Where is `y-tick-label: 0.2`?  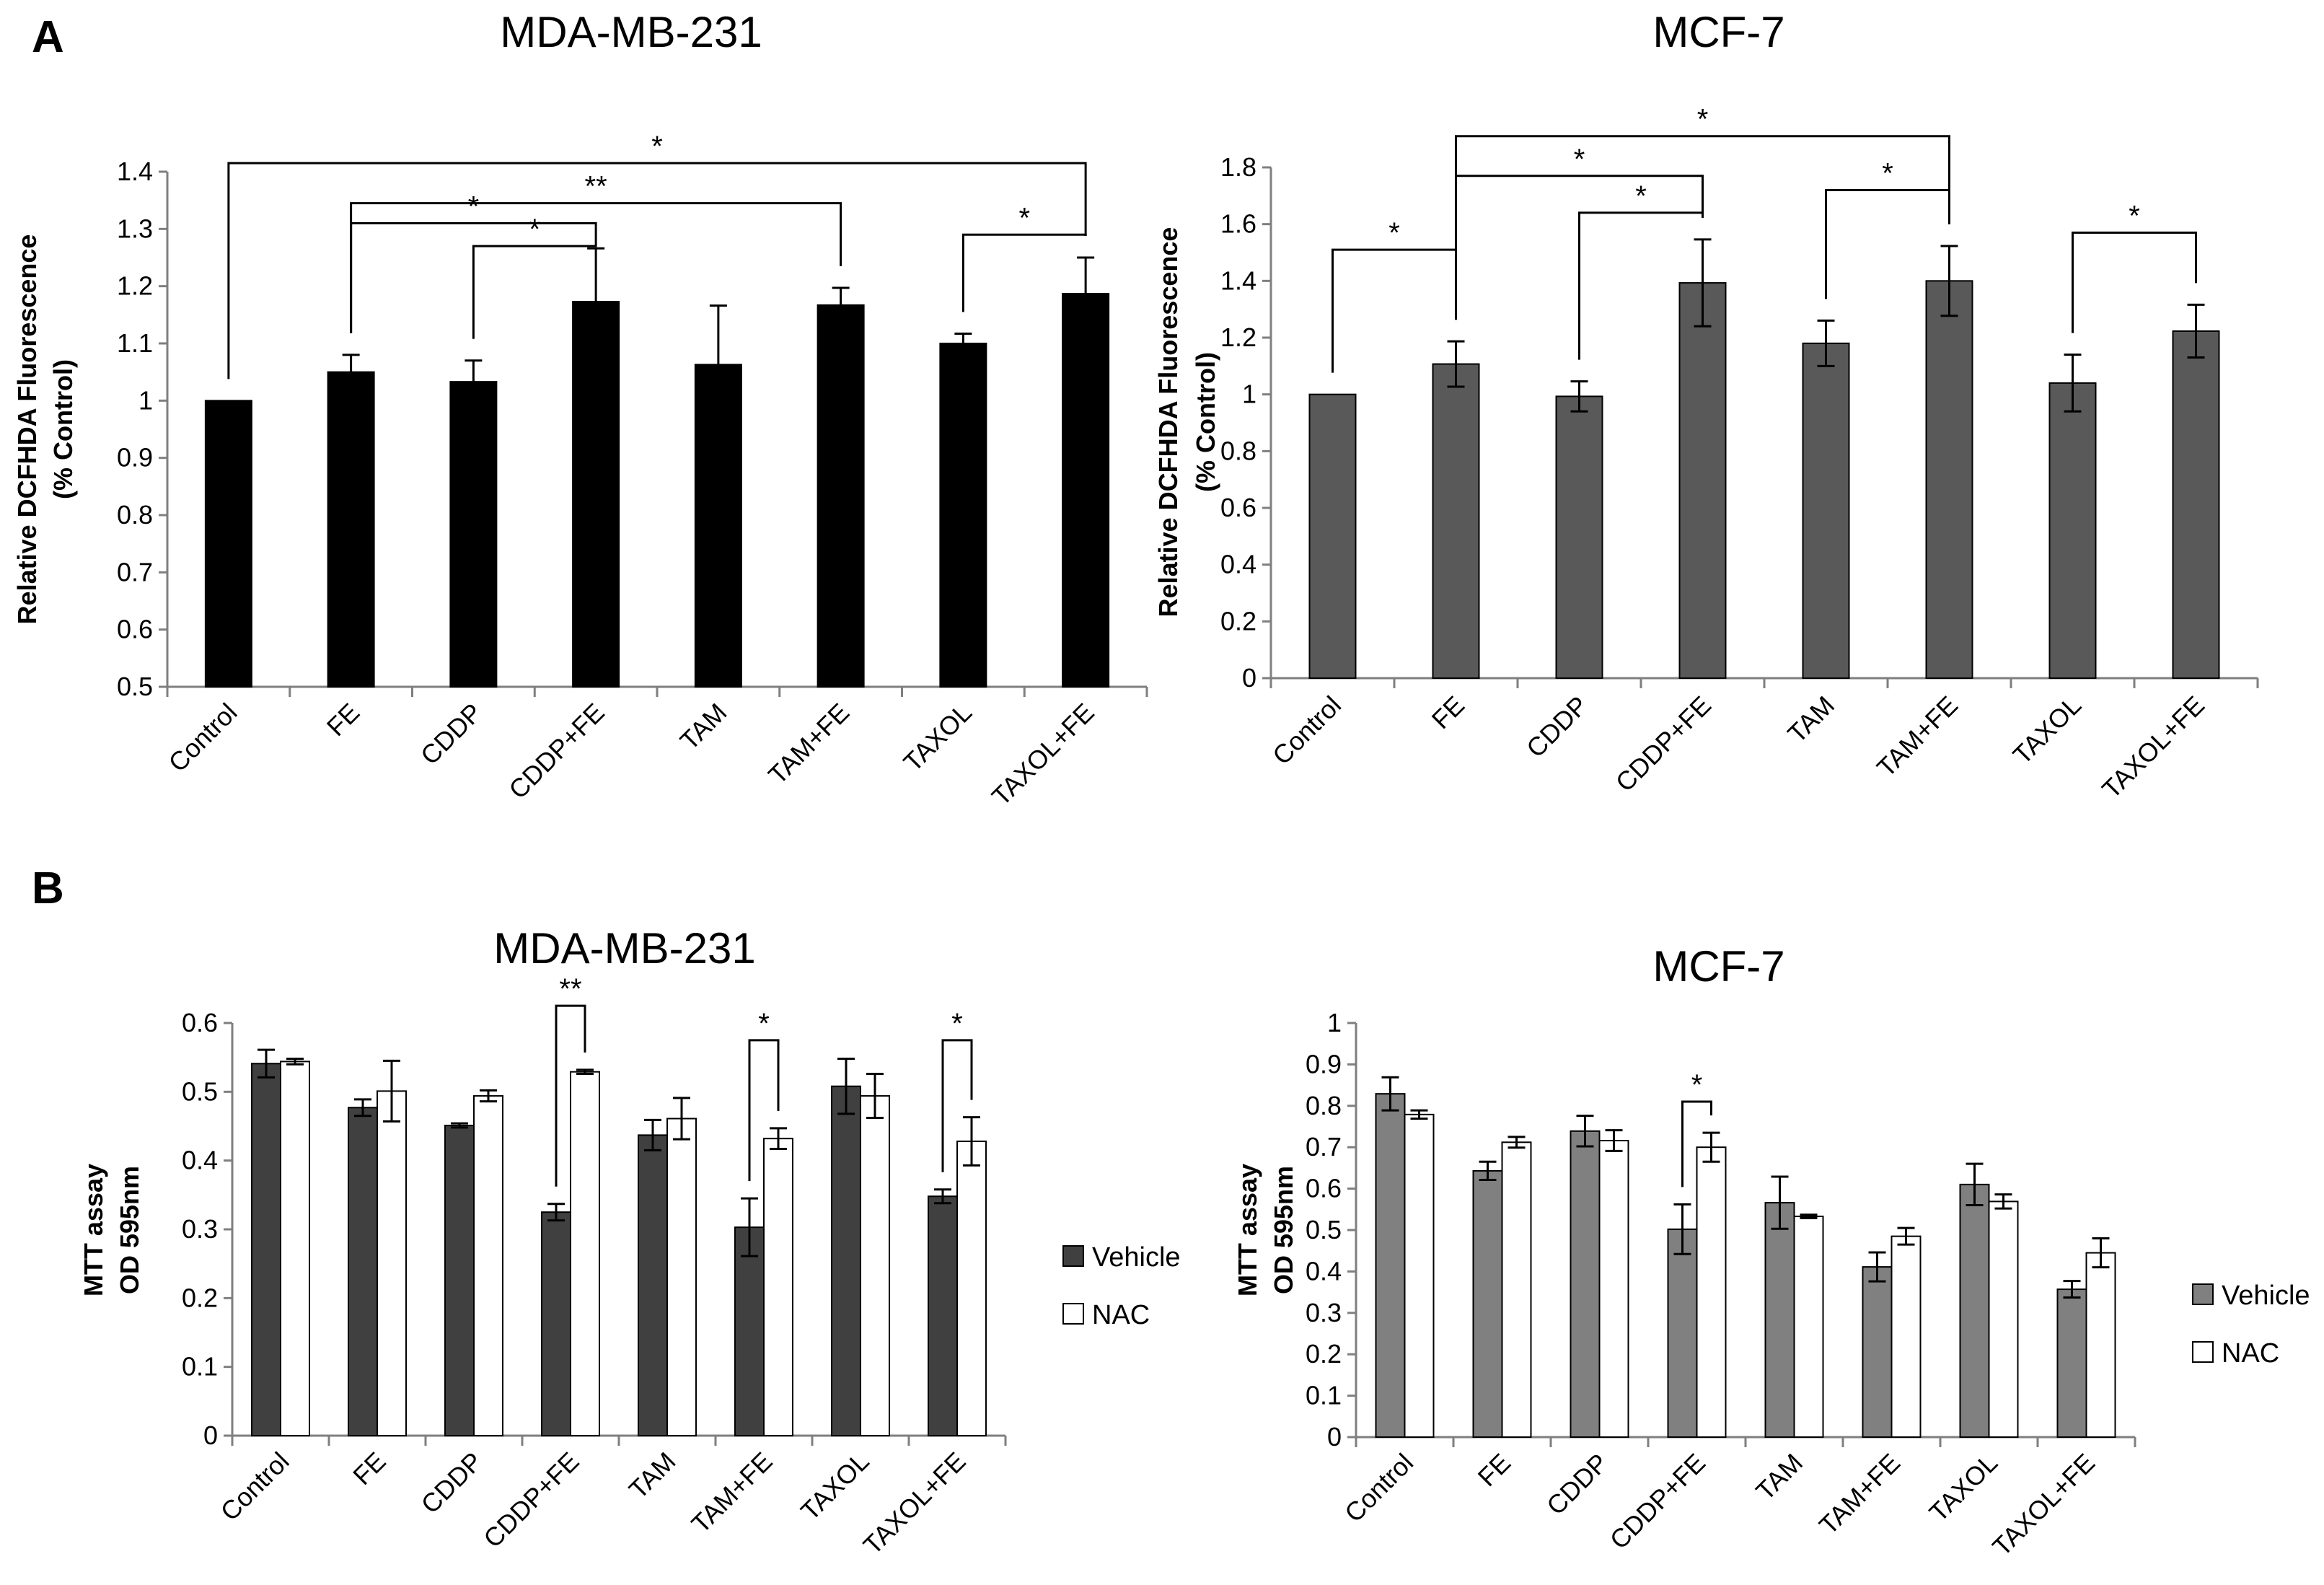
y-tick-label: 0.2 is located at coordinates (200, 1297).